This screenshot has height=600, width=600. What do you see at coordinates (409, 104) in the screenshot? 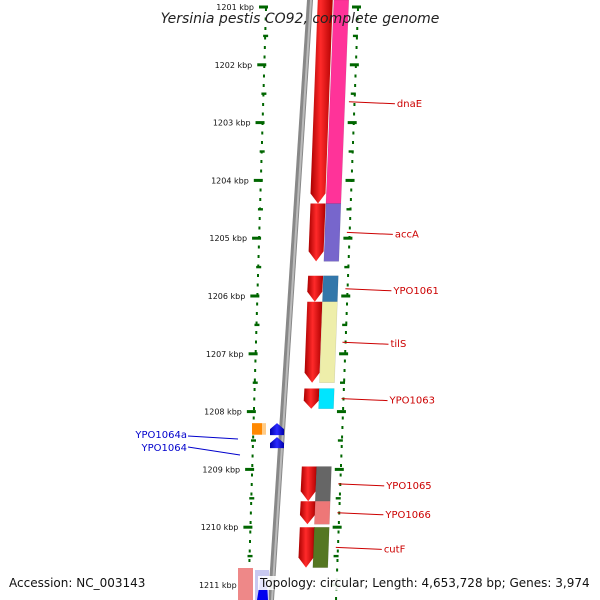
I see `gene-label-dnaE: dnaE` at bounding box center [409, 104].